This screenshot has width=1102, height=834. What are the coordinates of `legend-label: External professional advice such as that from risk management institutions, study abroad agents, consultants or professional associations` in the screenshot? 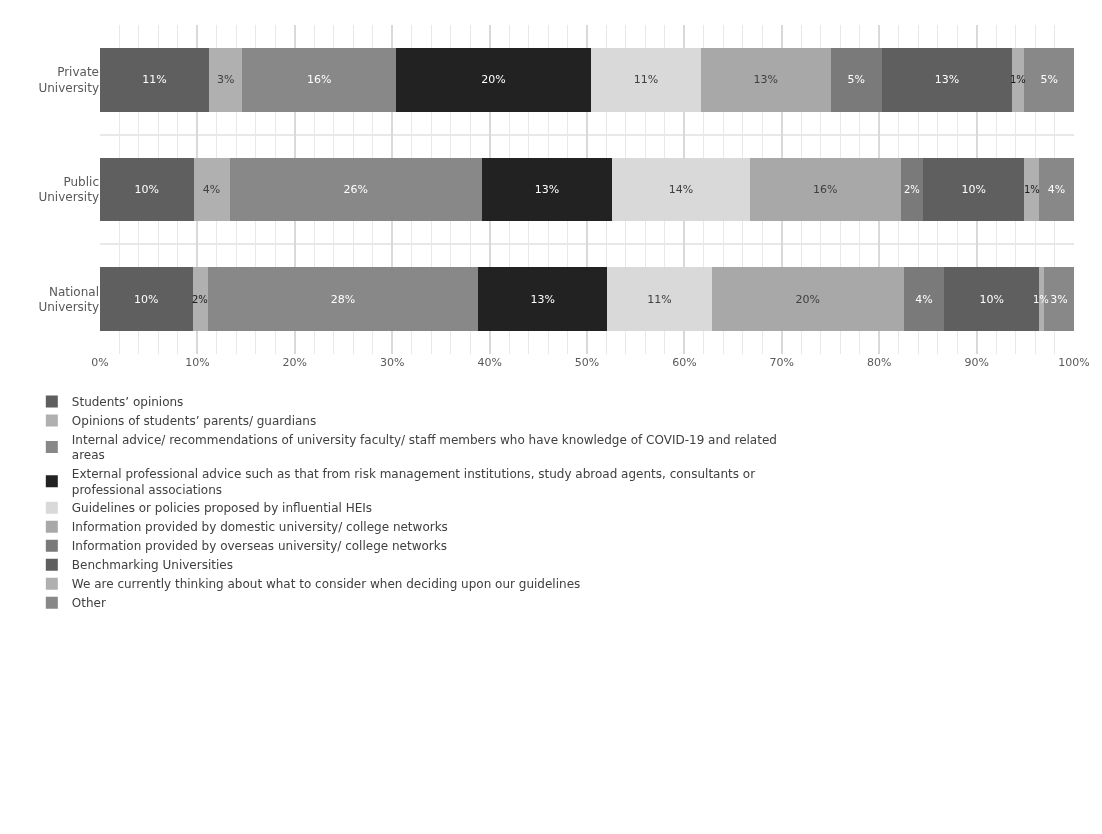 It's located at (413, 482).